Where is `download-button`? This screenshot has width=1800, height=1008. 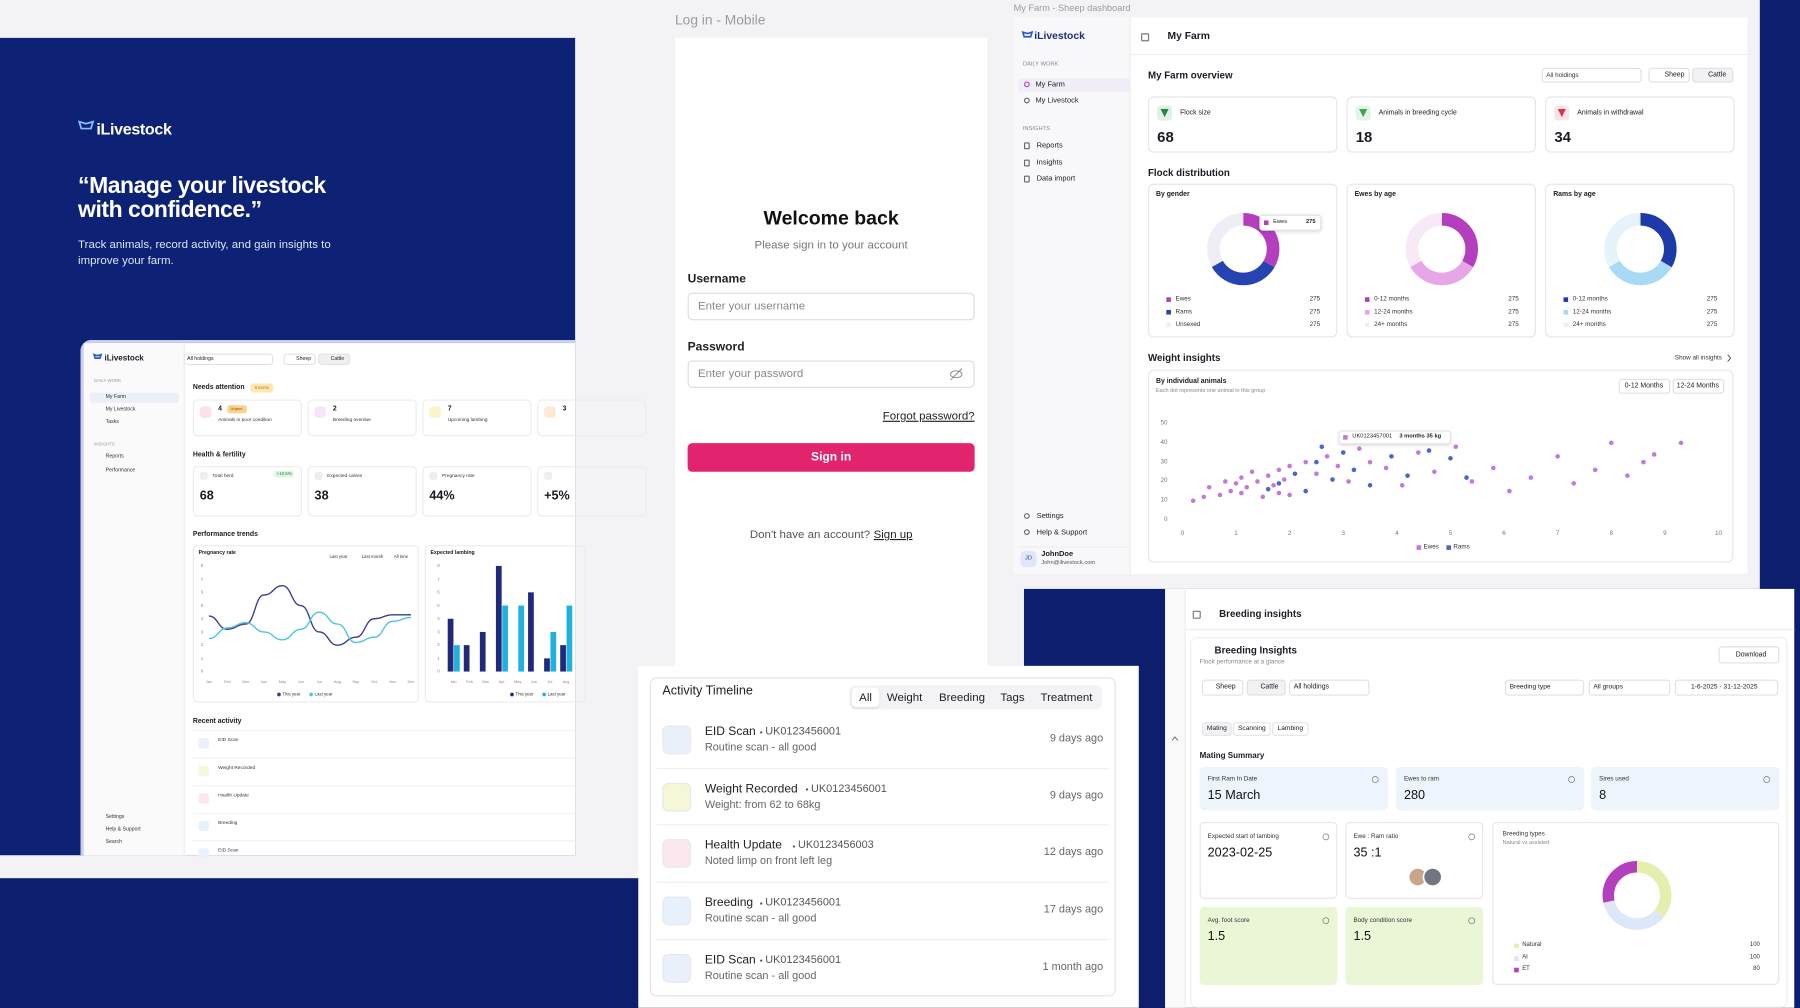
download-button is located at coordinates (1749, 655).